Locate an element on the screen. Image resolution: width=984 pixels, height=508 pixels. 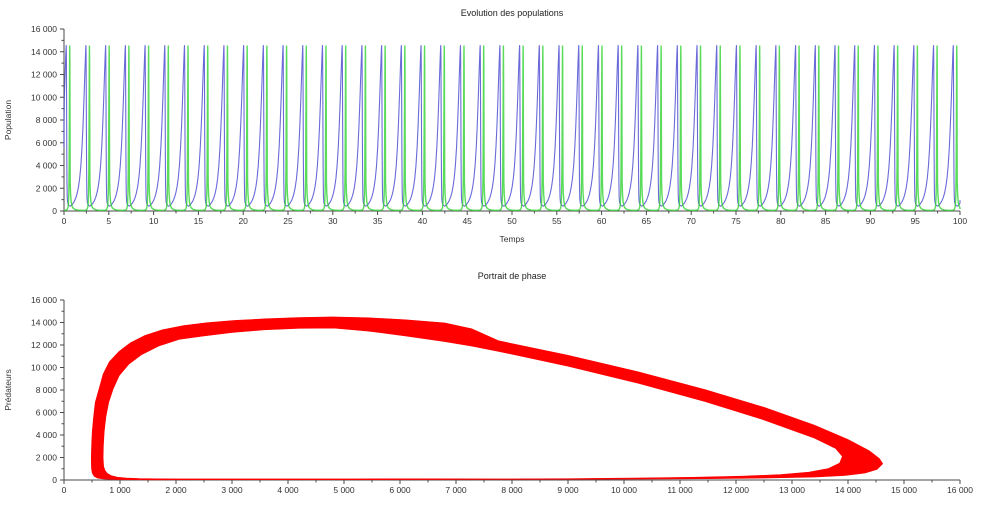
chart1-y-tick-label: 12 000 is located at coordinates (44, 75).